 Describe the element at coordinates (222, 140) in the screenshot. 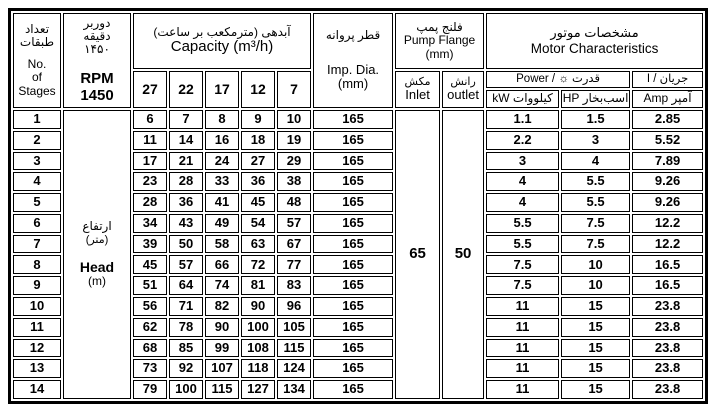

I see `capacity-cell: 16` at that location.